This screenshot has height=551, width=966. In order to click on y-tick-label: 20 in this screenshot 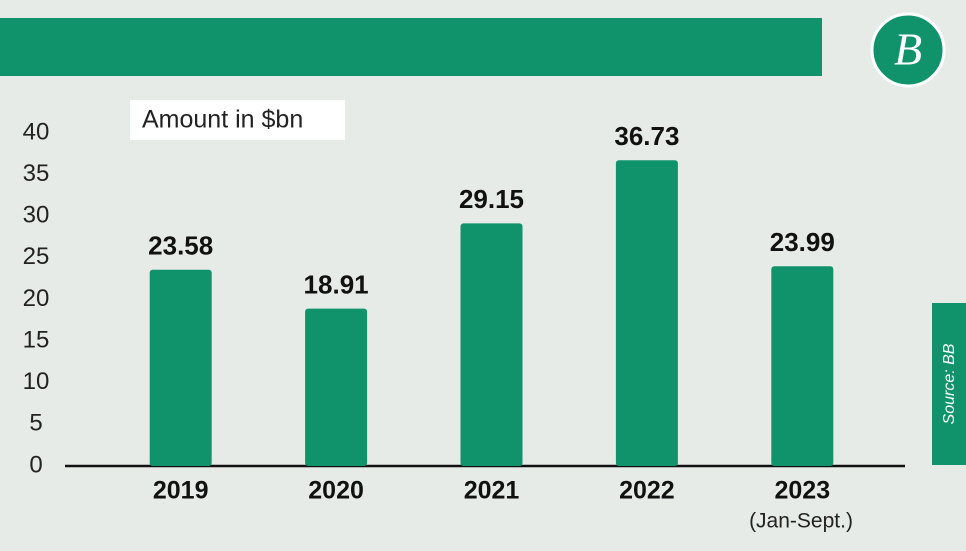, I will do `click(36, 298)`.